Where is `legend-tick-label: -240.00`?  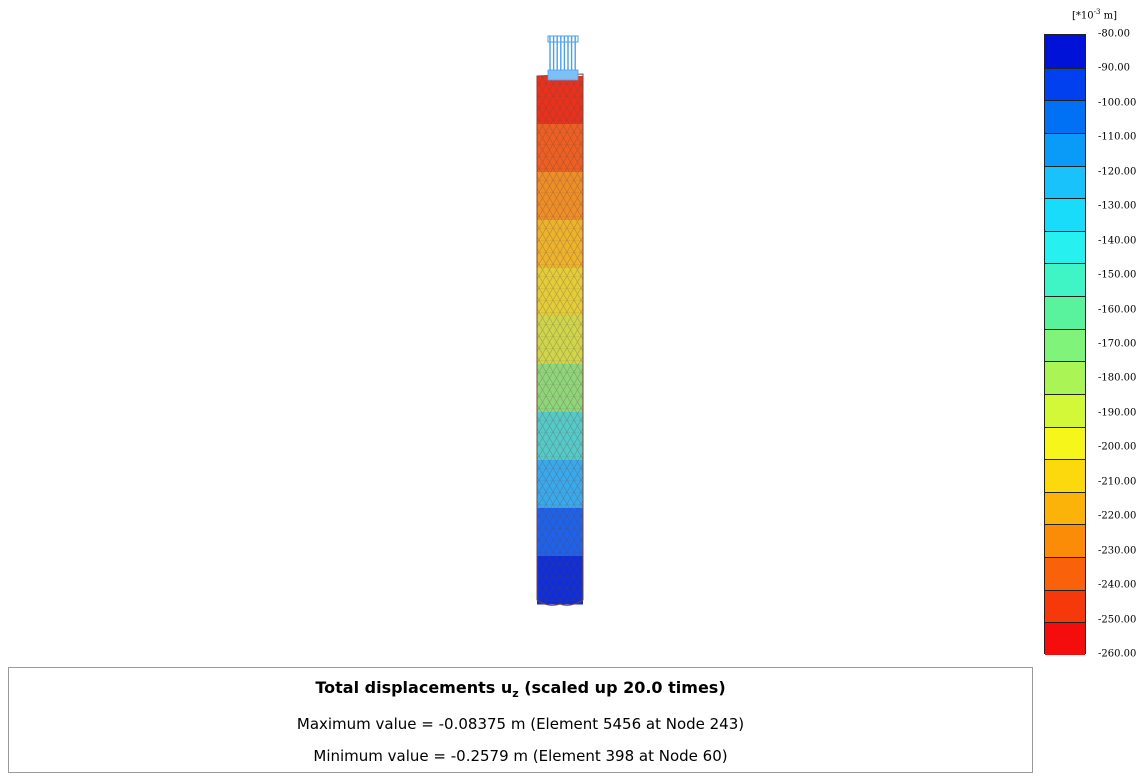 legend-tick-label: -240.00 is located at coordinates (1117, 585).